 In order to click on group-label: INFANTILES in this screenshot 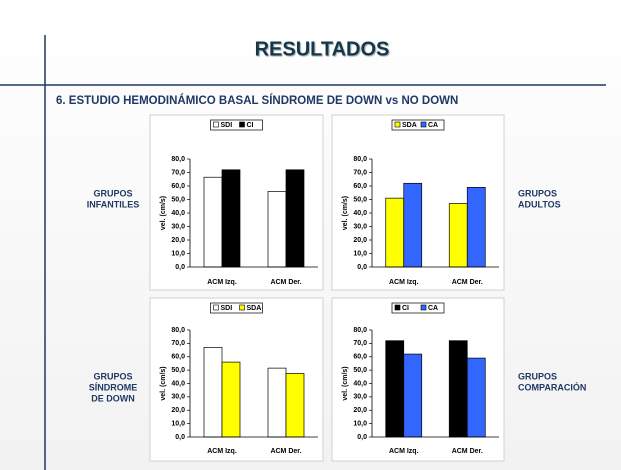, I will do `click(113, 204)`.